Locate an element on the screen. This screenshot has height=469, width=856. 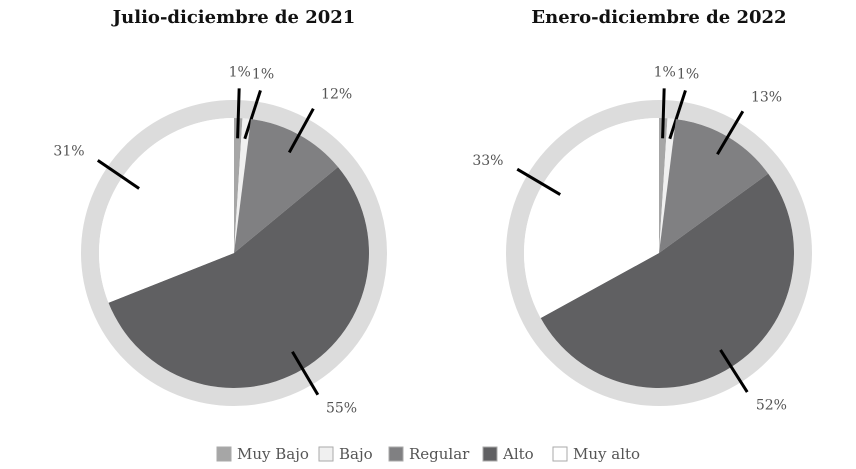
data-label: 12% is located at coordinates (336, 95).